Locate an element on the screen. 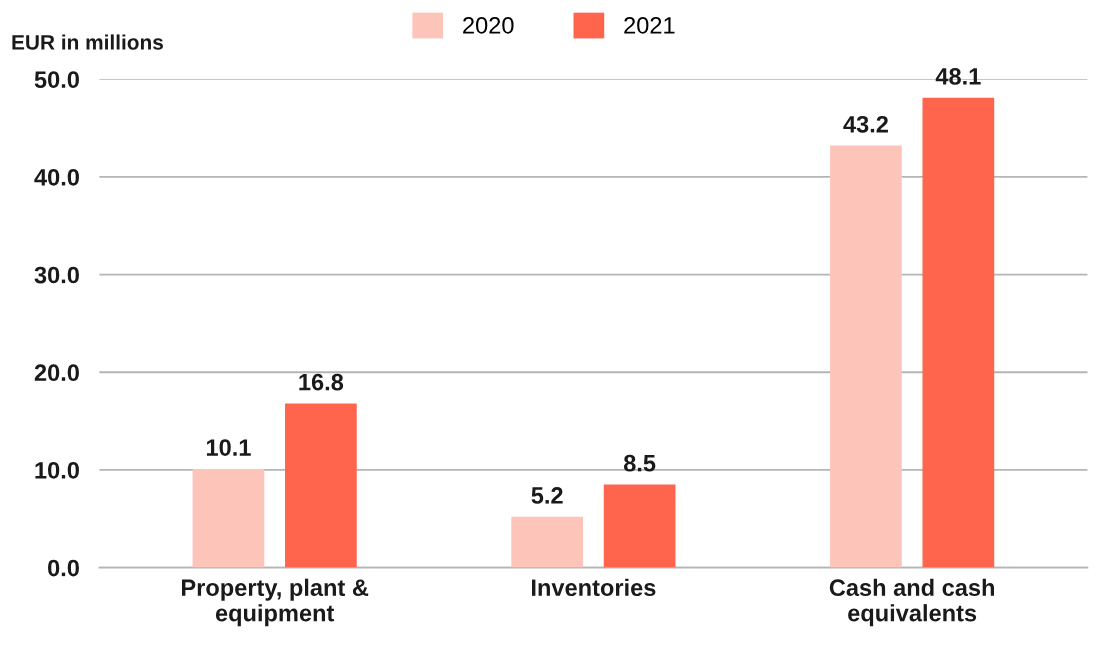  legend-label: 2020 is located at coordinates (488, 25).